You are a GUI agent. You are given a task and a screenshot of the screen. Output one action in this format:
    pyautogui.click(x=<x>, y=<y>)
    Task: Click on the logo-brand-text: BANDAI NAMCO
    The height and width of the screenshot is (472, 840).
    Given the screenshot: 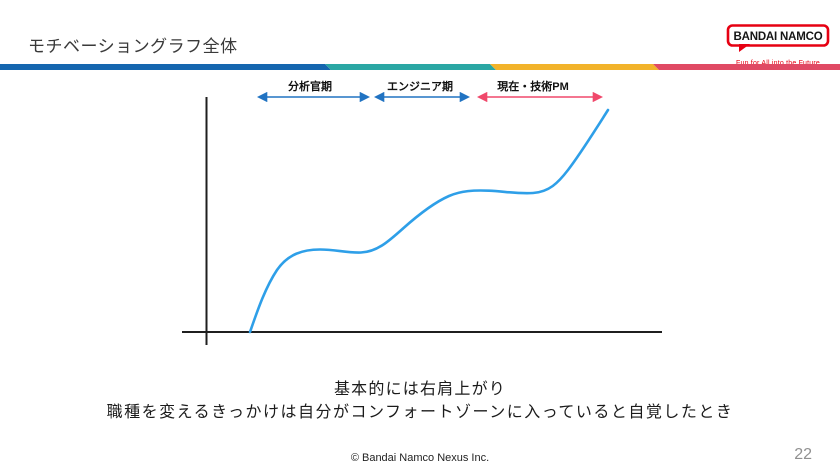 What is the action you would take?
    pyautogui.click(x=778, y=37)
    